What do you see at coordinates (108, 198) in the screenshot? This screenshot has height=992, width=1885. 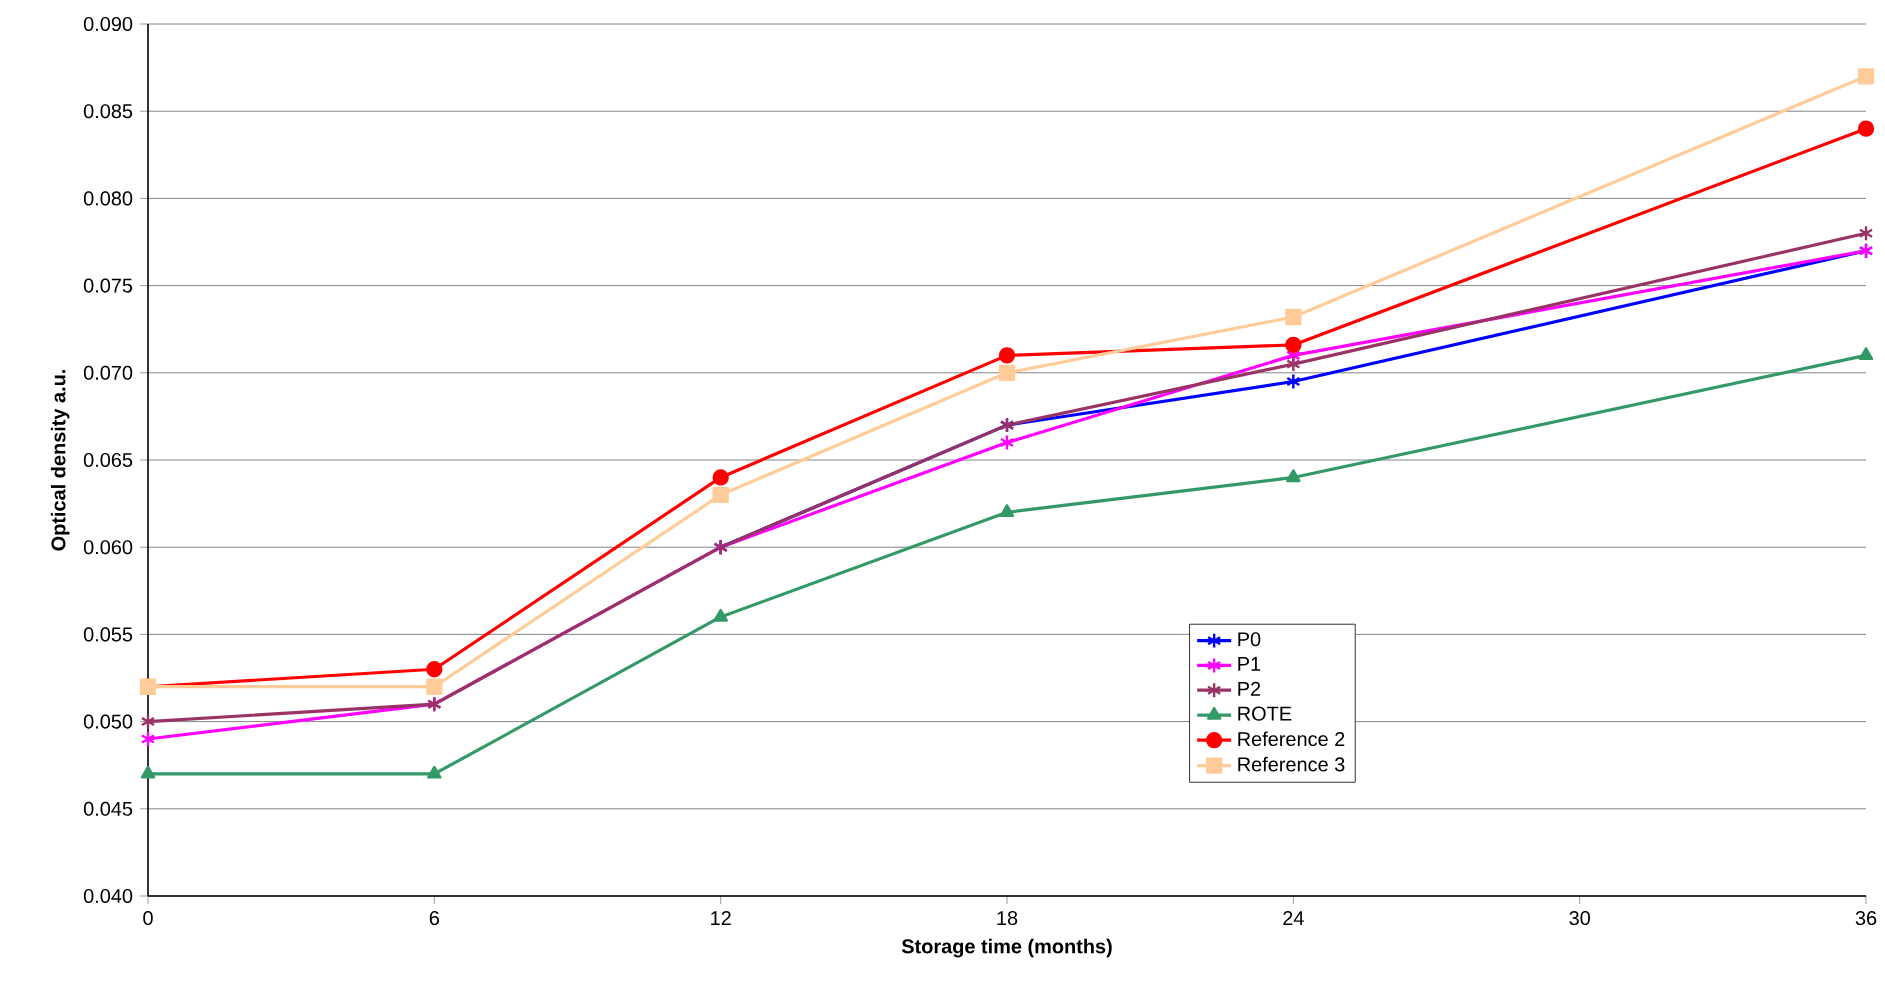 I see `y-tick-label: 0.080` at bounding box center [108, 198].